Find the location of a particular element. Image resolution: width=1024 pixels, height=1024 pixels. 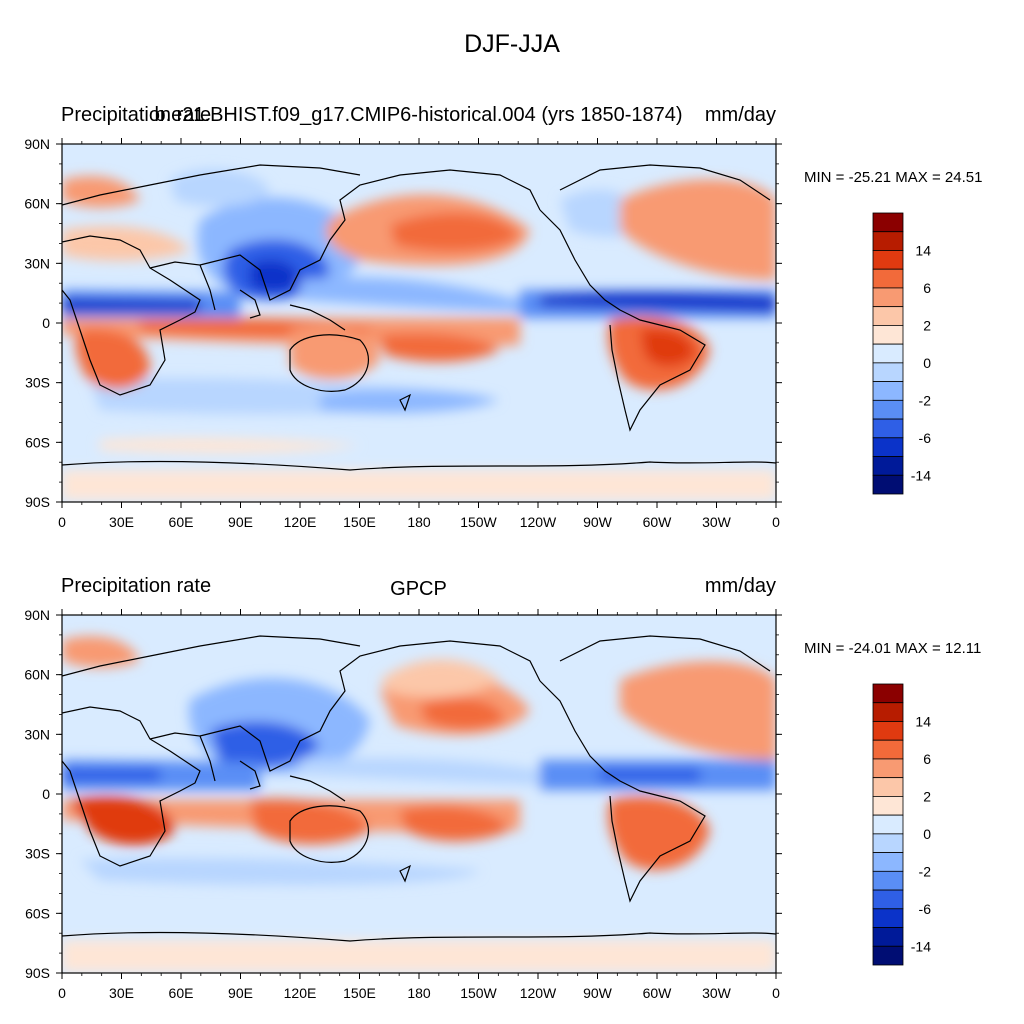

min-max-readout: MIN = -24.01 MAX = 12.11 is located at coordinates (893, 648).